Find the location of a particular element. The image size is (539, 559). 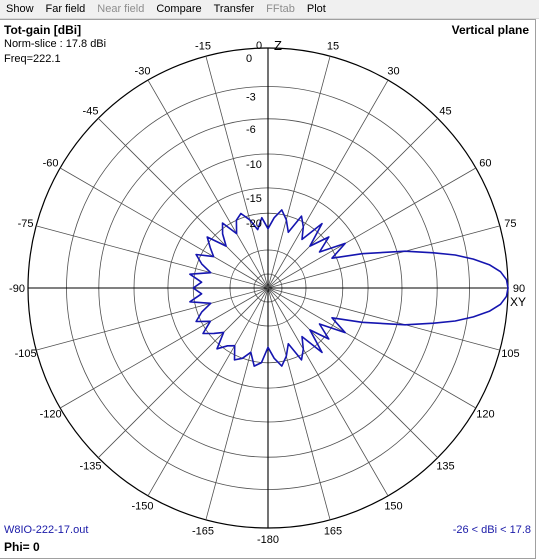

angle-label: 165 is located at coordinates (333, 531).